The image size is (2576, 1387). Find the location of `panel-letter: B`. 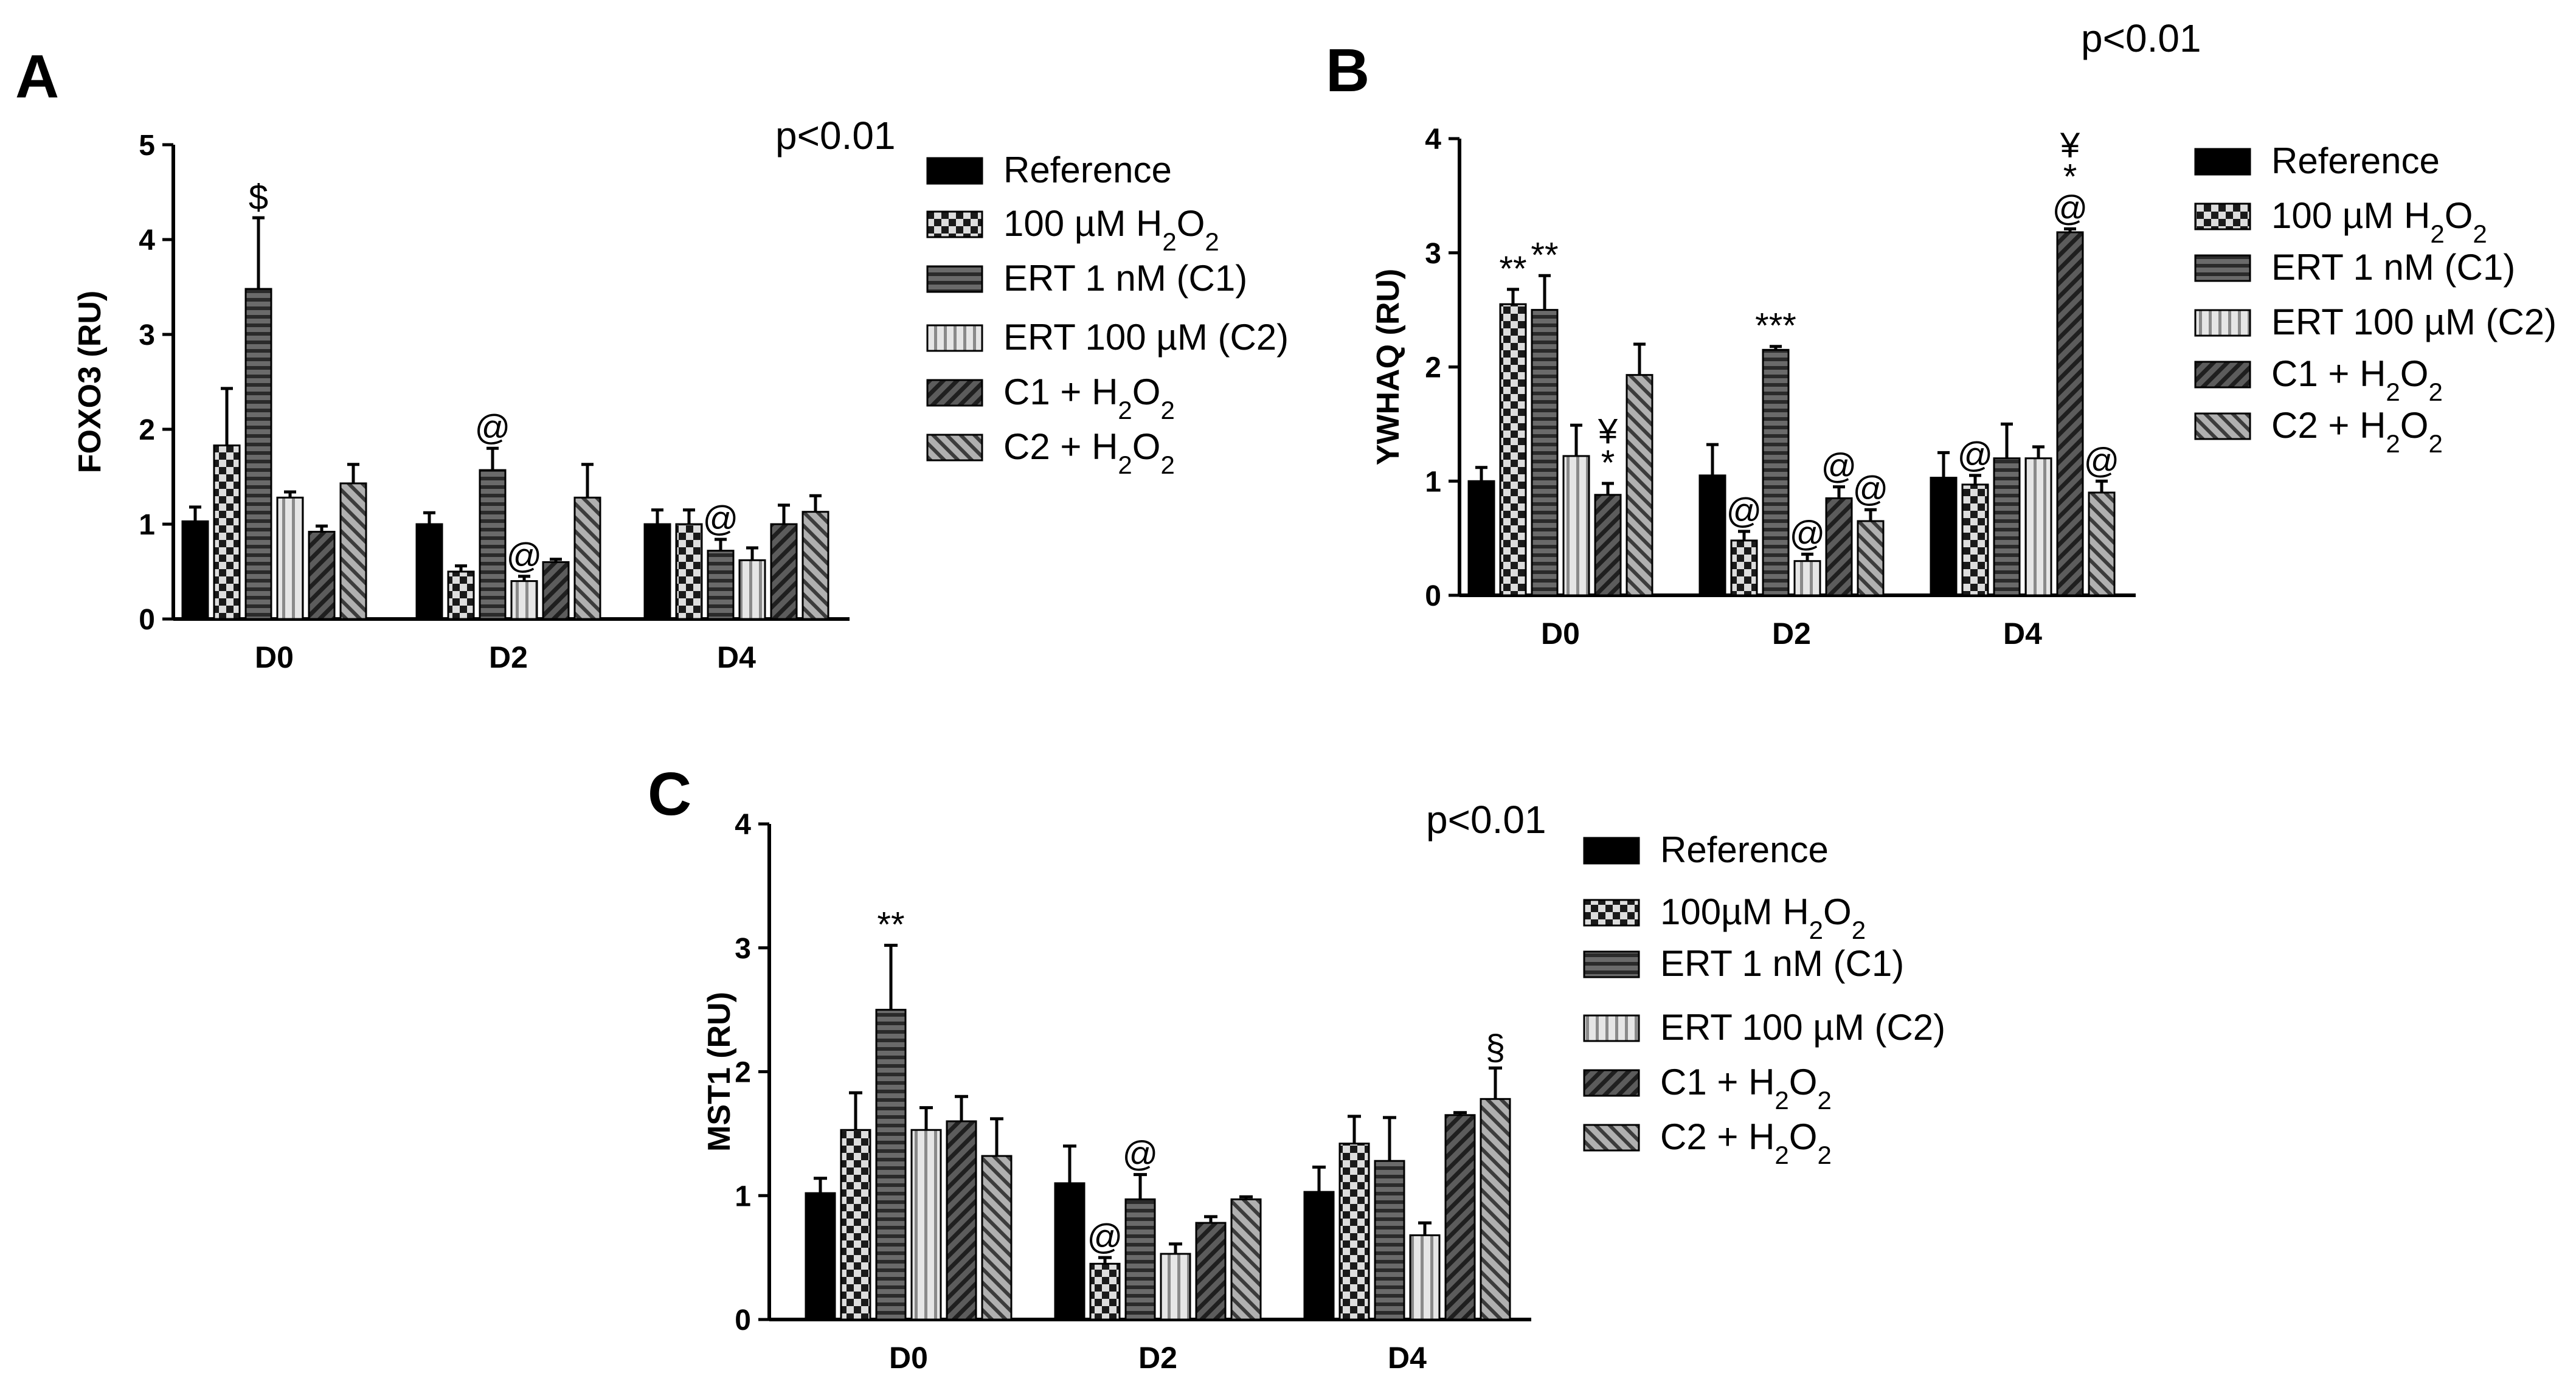

panel-letter: B is located at coordinates (1347, 70).